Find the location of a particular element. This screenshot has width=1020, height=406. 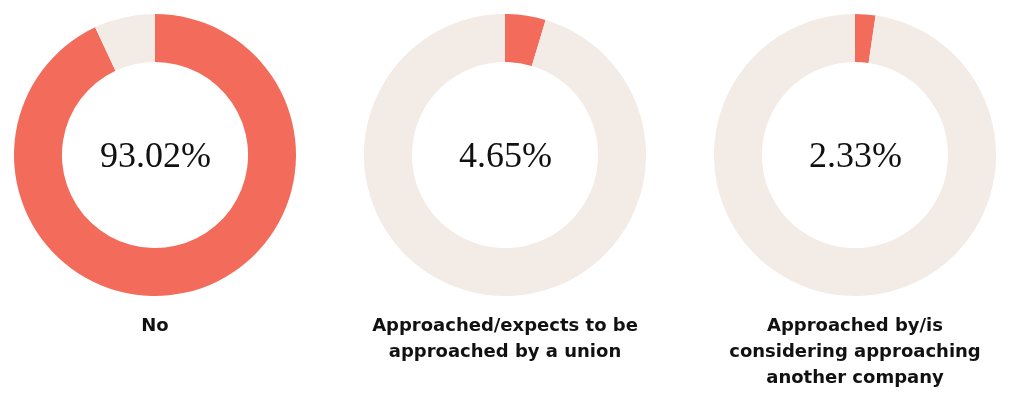

text: Approached by/is considering approaching another company is located at coordinates (855, 351).